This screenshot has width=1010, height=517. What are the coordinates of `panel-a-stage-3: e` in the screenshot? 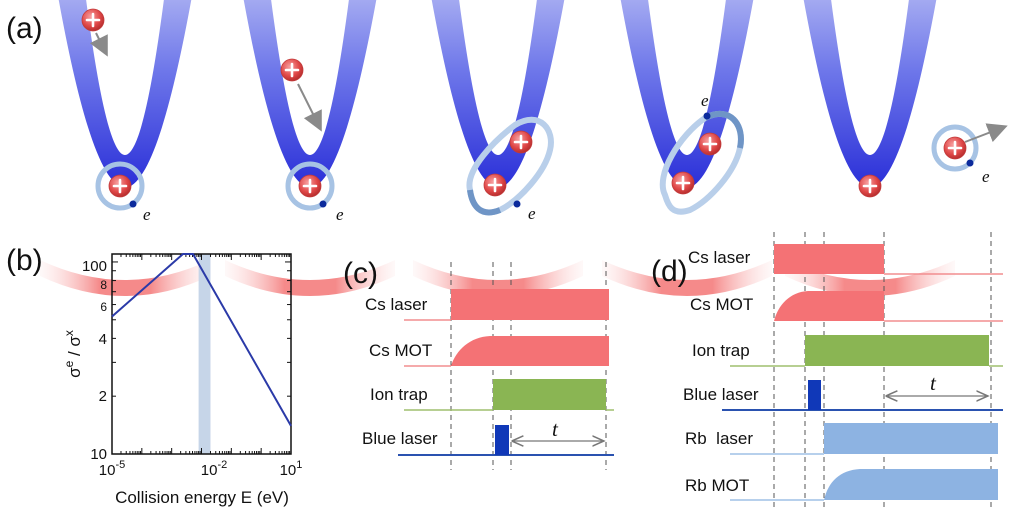 It's located at (498, 148).